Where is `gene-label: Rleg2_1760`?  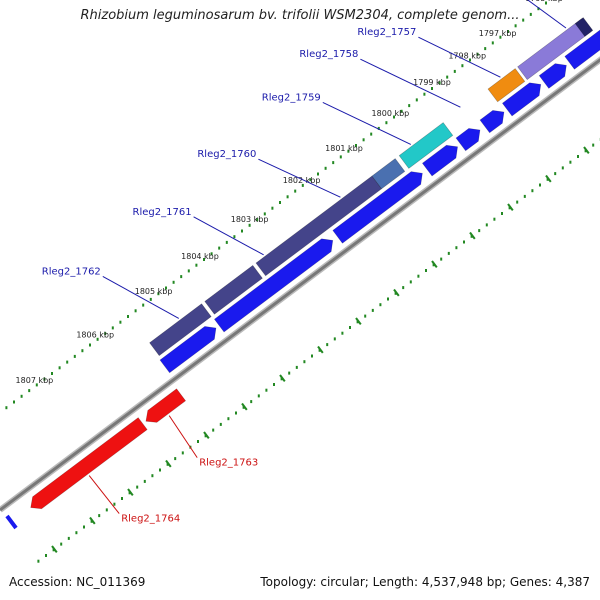
gene-label: Rleg2_1760 is located at coordinates (226, 154).